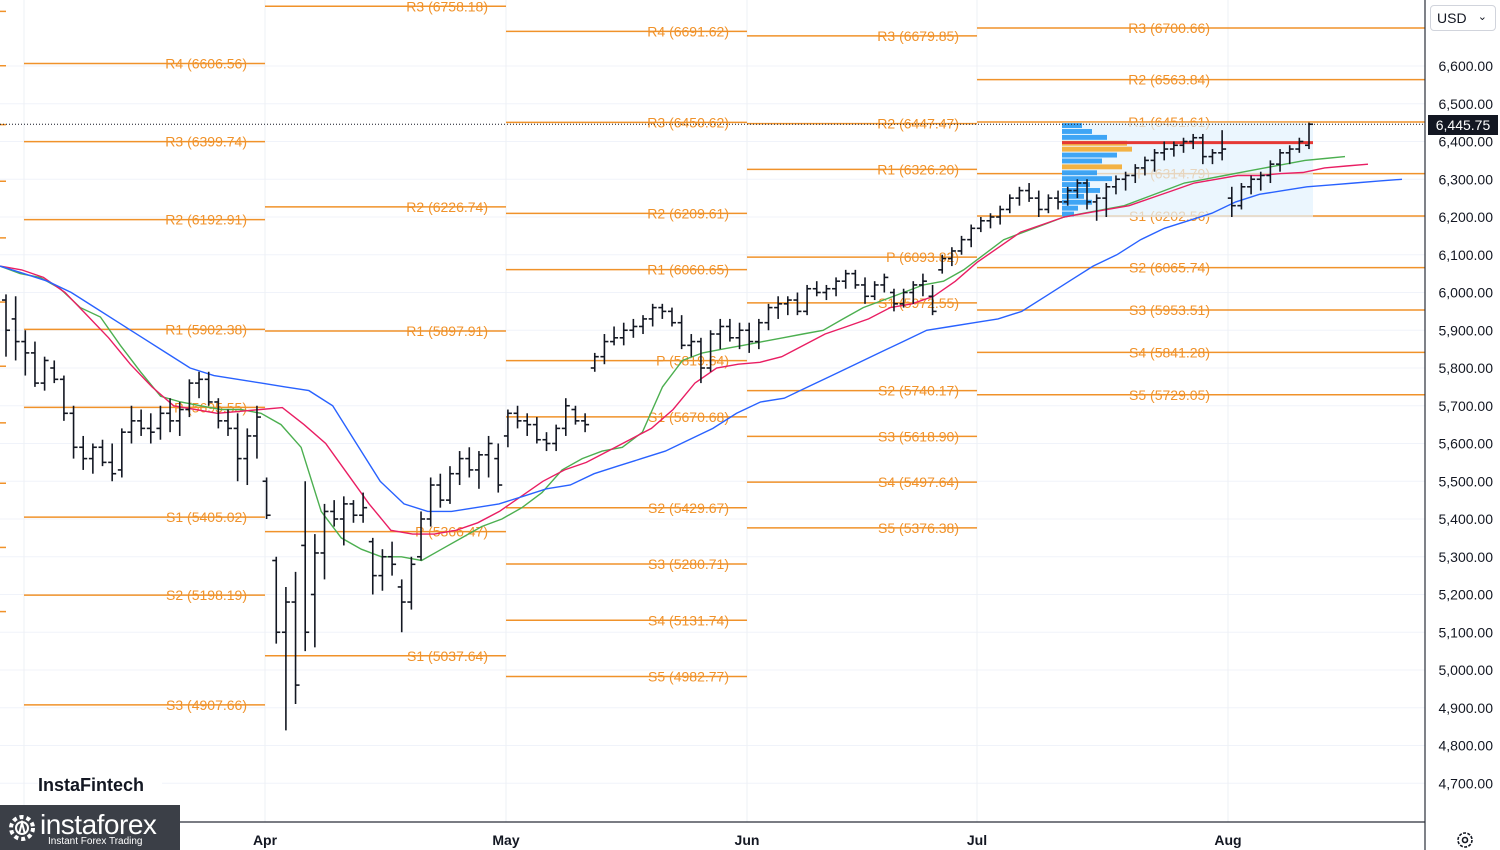 Image resolution: width=1500 pixels, height=850 pixels. What do you see at coordinates (688, 508) in the screenshot?
I see `pivot-label: S2 (5429.67)` at bounding box center [688, 508].